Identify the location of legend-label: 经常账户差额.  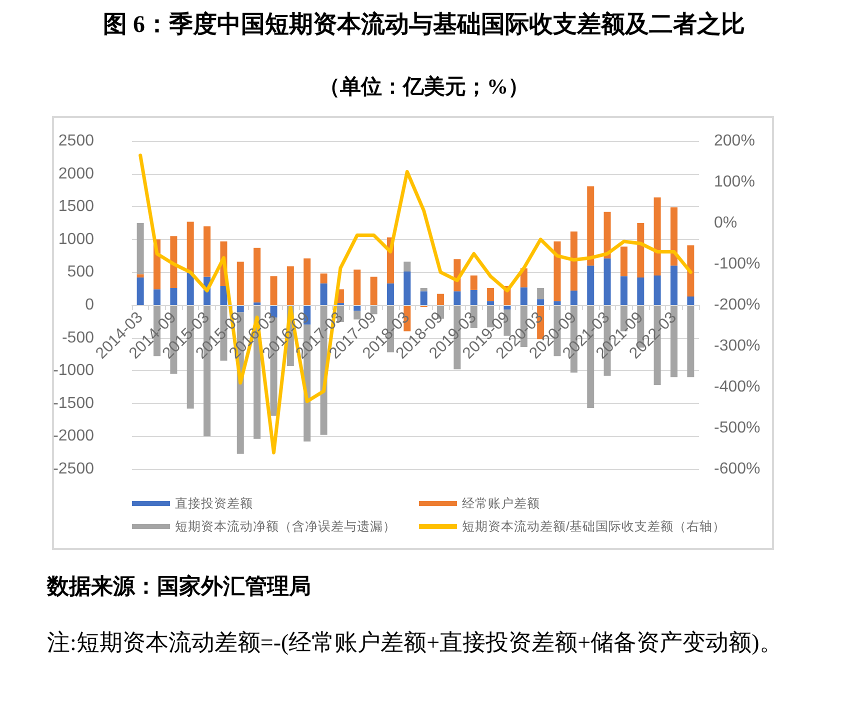
(501, 503).